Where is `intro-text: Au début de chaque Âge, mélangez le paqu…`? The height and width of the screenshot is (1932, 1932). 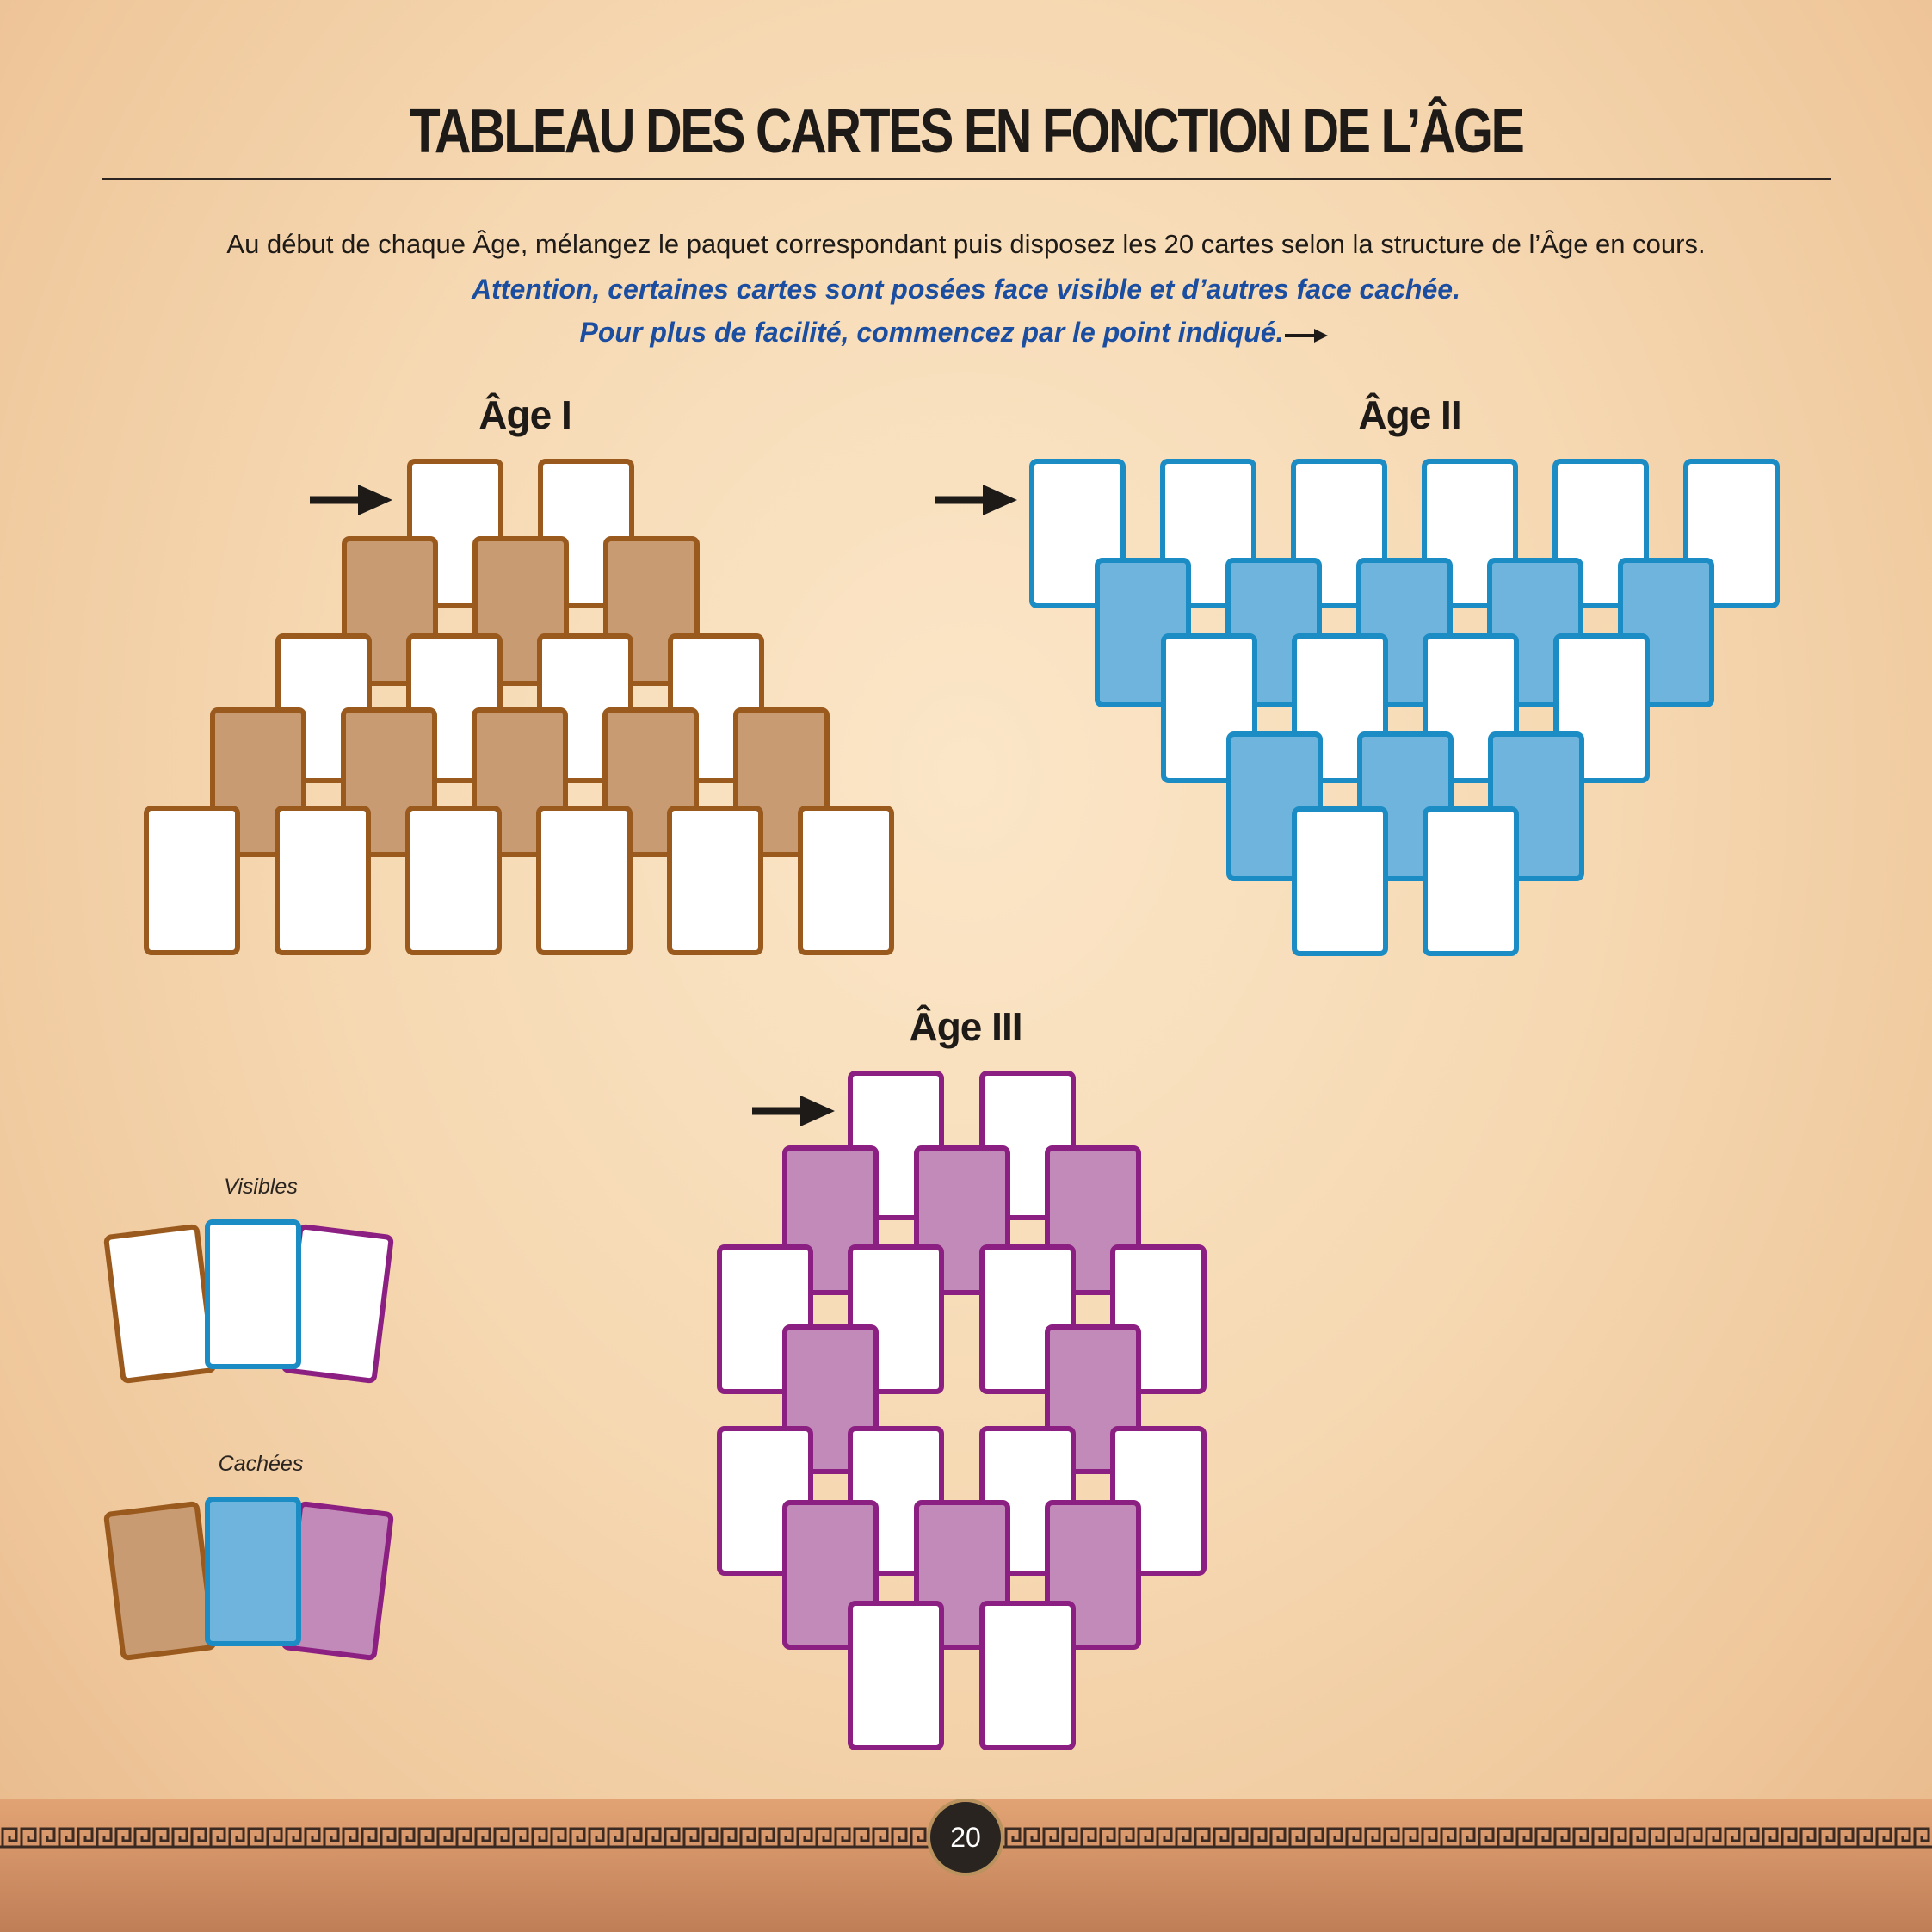 intro-text: Au début de chaque Âge, mélangez le paqu… is located at coordinates (966, 244).